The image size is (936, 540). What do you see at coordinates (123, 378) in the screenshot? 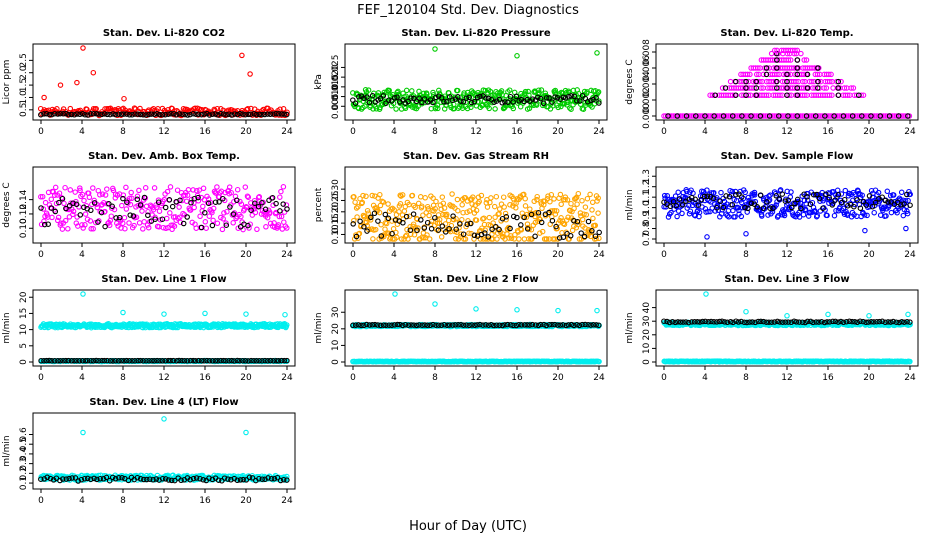
I see `x-tick-label: 8` at bounding box center [123, 378].